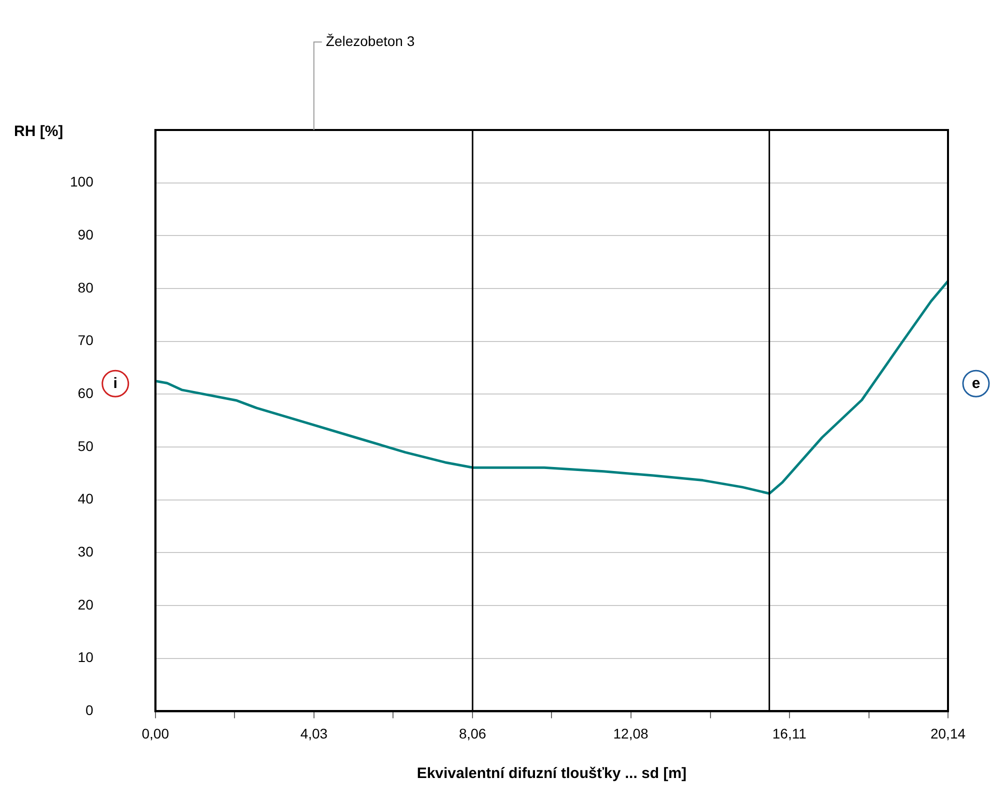  I want to click on x-tick-label: 0,00, so click(156, 733).